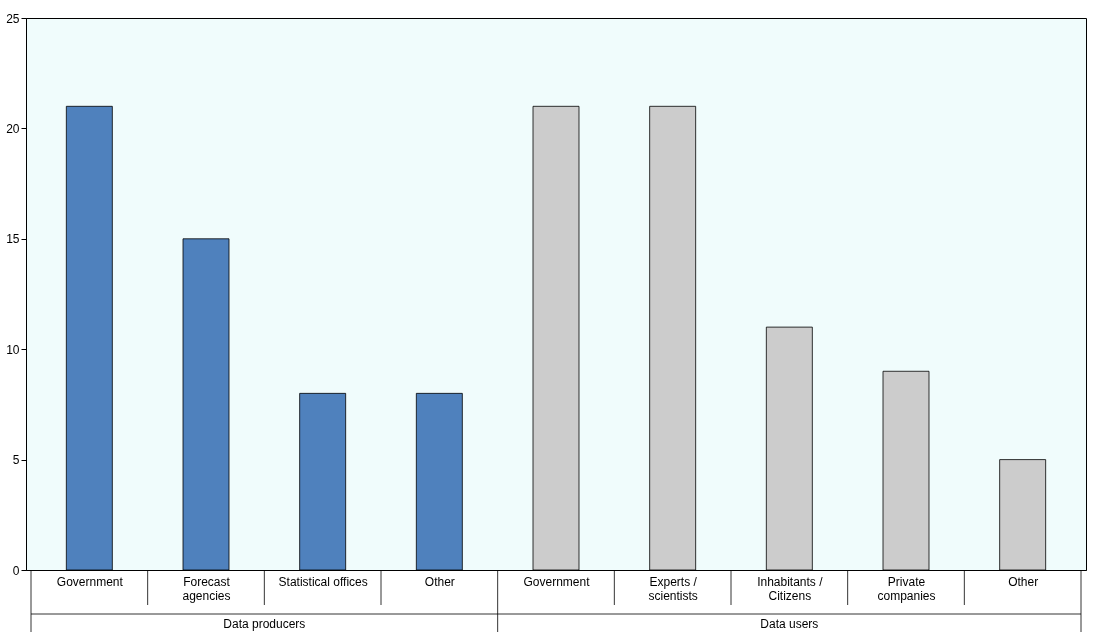  Describe the element at coordinates (323, 581) in the screenshot. I see `x-tick-label: Statistical offices` at that location.